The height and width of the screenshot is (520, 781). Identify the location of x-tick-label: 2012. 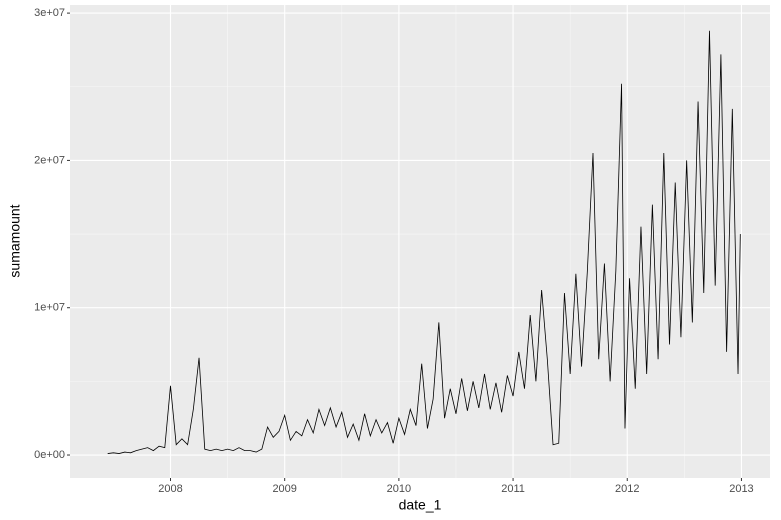
(627, 489).